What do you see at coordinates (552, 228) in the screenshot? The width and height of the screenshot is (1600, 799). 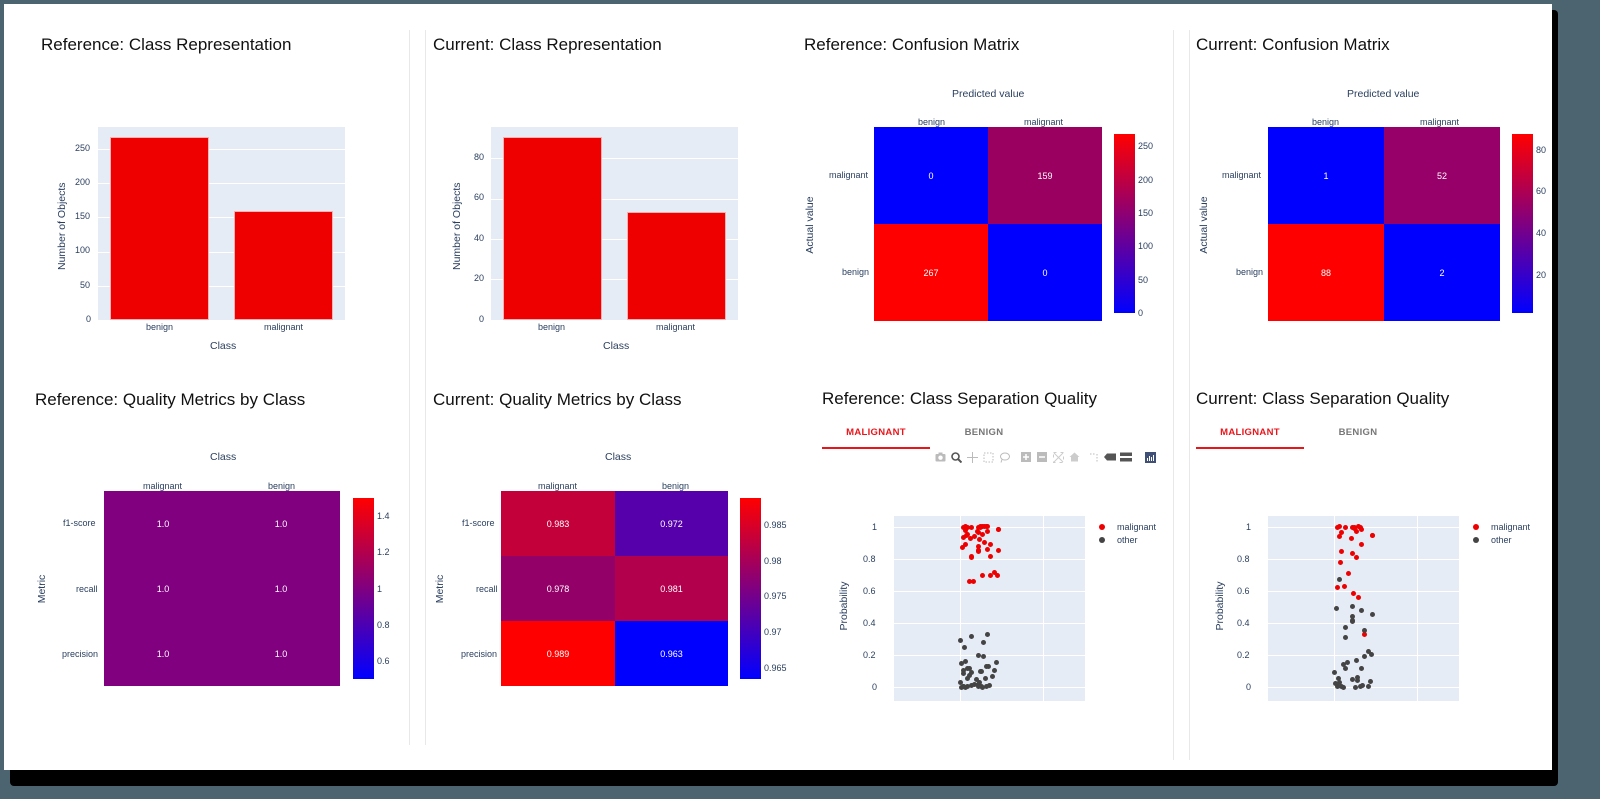 I see `bar-benign` at bounding box center [552, 228].